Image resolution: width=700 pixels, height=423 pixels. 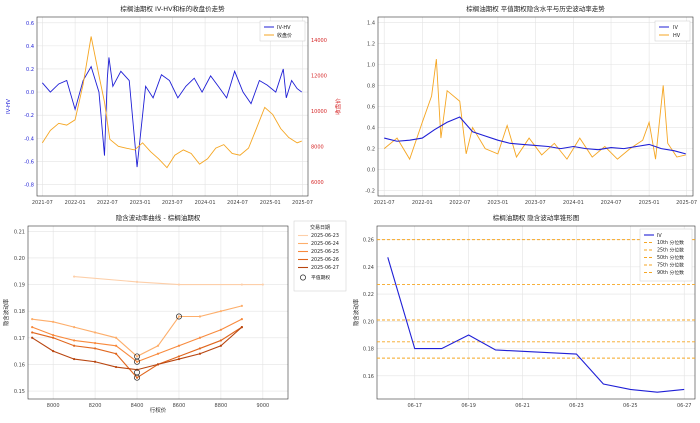 What do you see at coordinates (371, 44) in the screenshot?
I see `y-tick-label: 1.2` at bounding box center [371, 44].